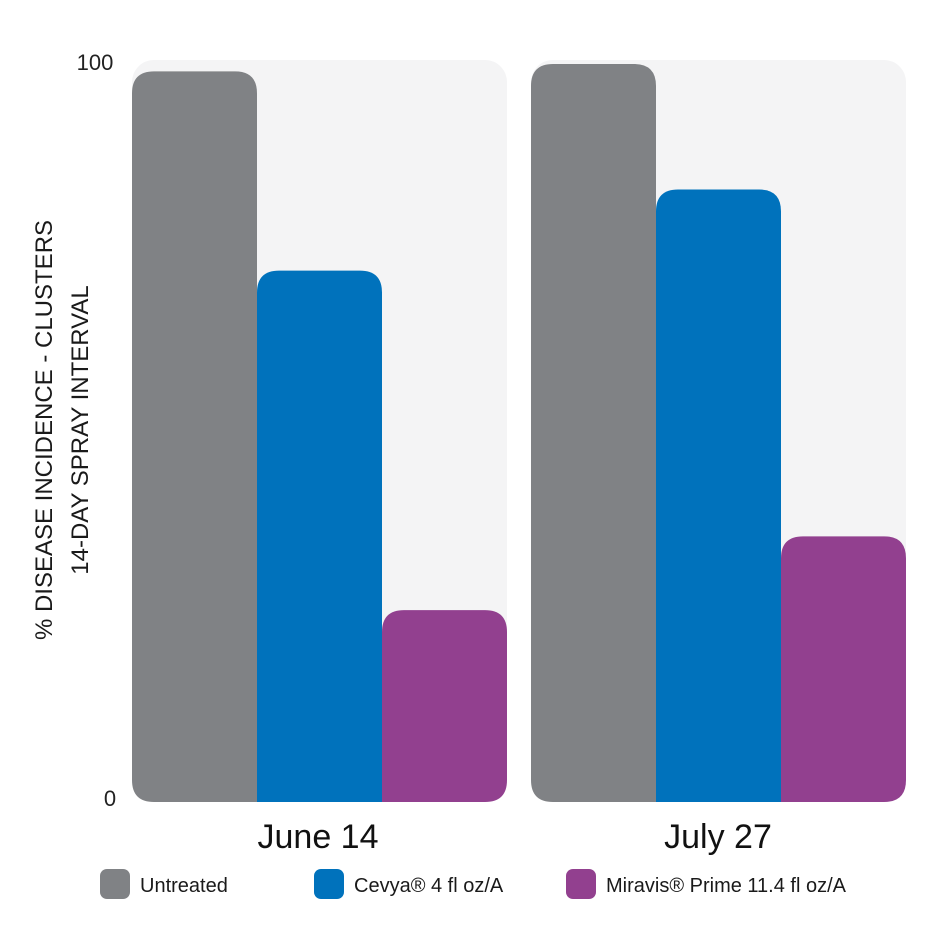 The image size is (928, 928). Describe the element at coordinates (115, 884) in the screenshot. I see `legend-swatch-untreated` at that location.